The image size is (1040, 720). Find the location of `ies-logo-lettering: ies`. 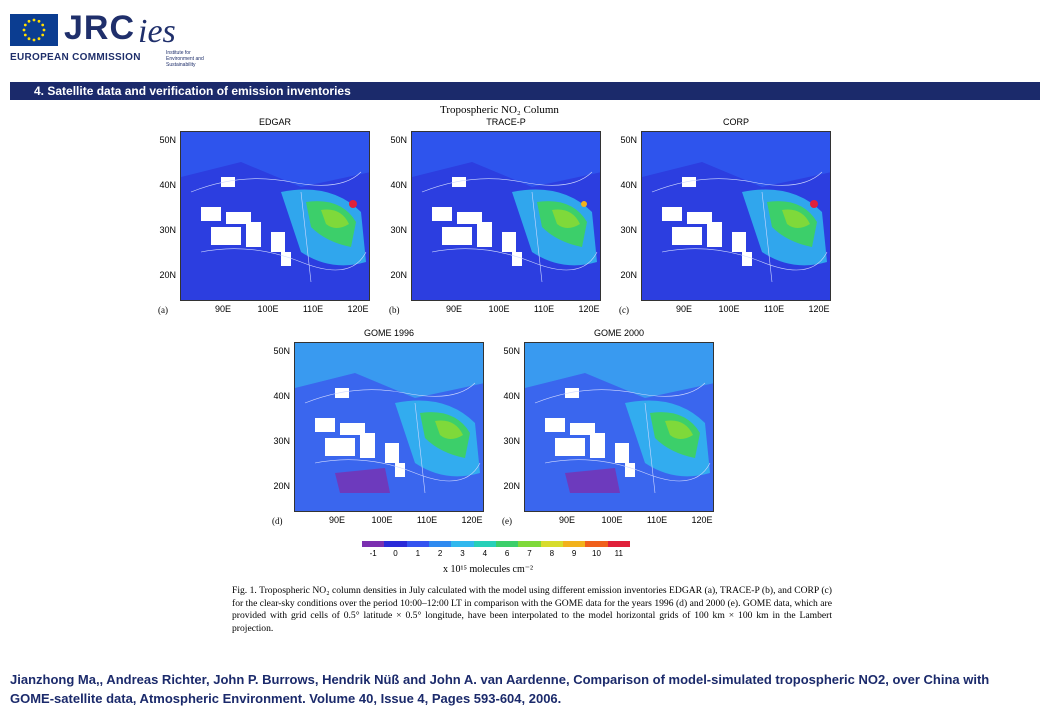

ies-logo-lettering: ies is located at coordinates (157, 31).